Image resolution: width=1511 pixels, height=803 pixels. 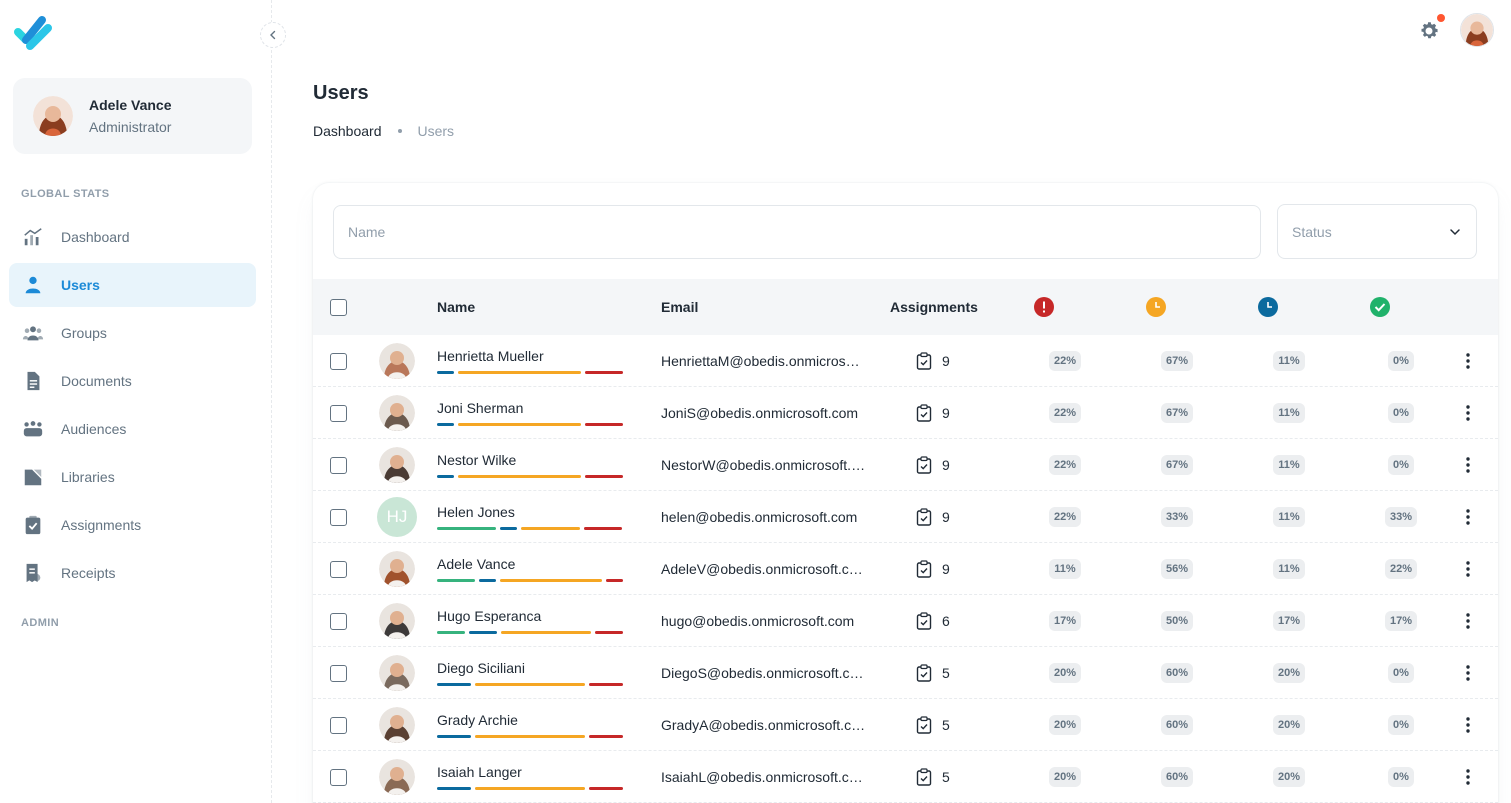 I want to click on chevron-down-icon, so click(x=1455, y=231).